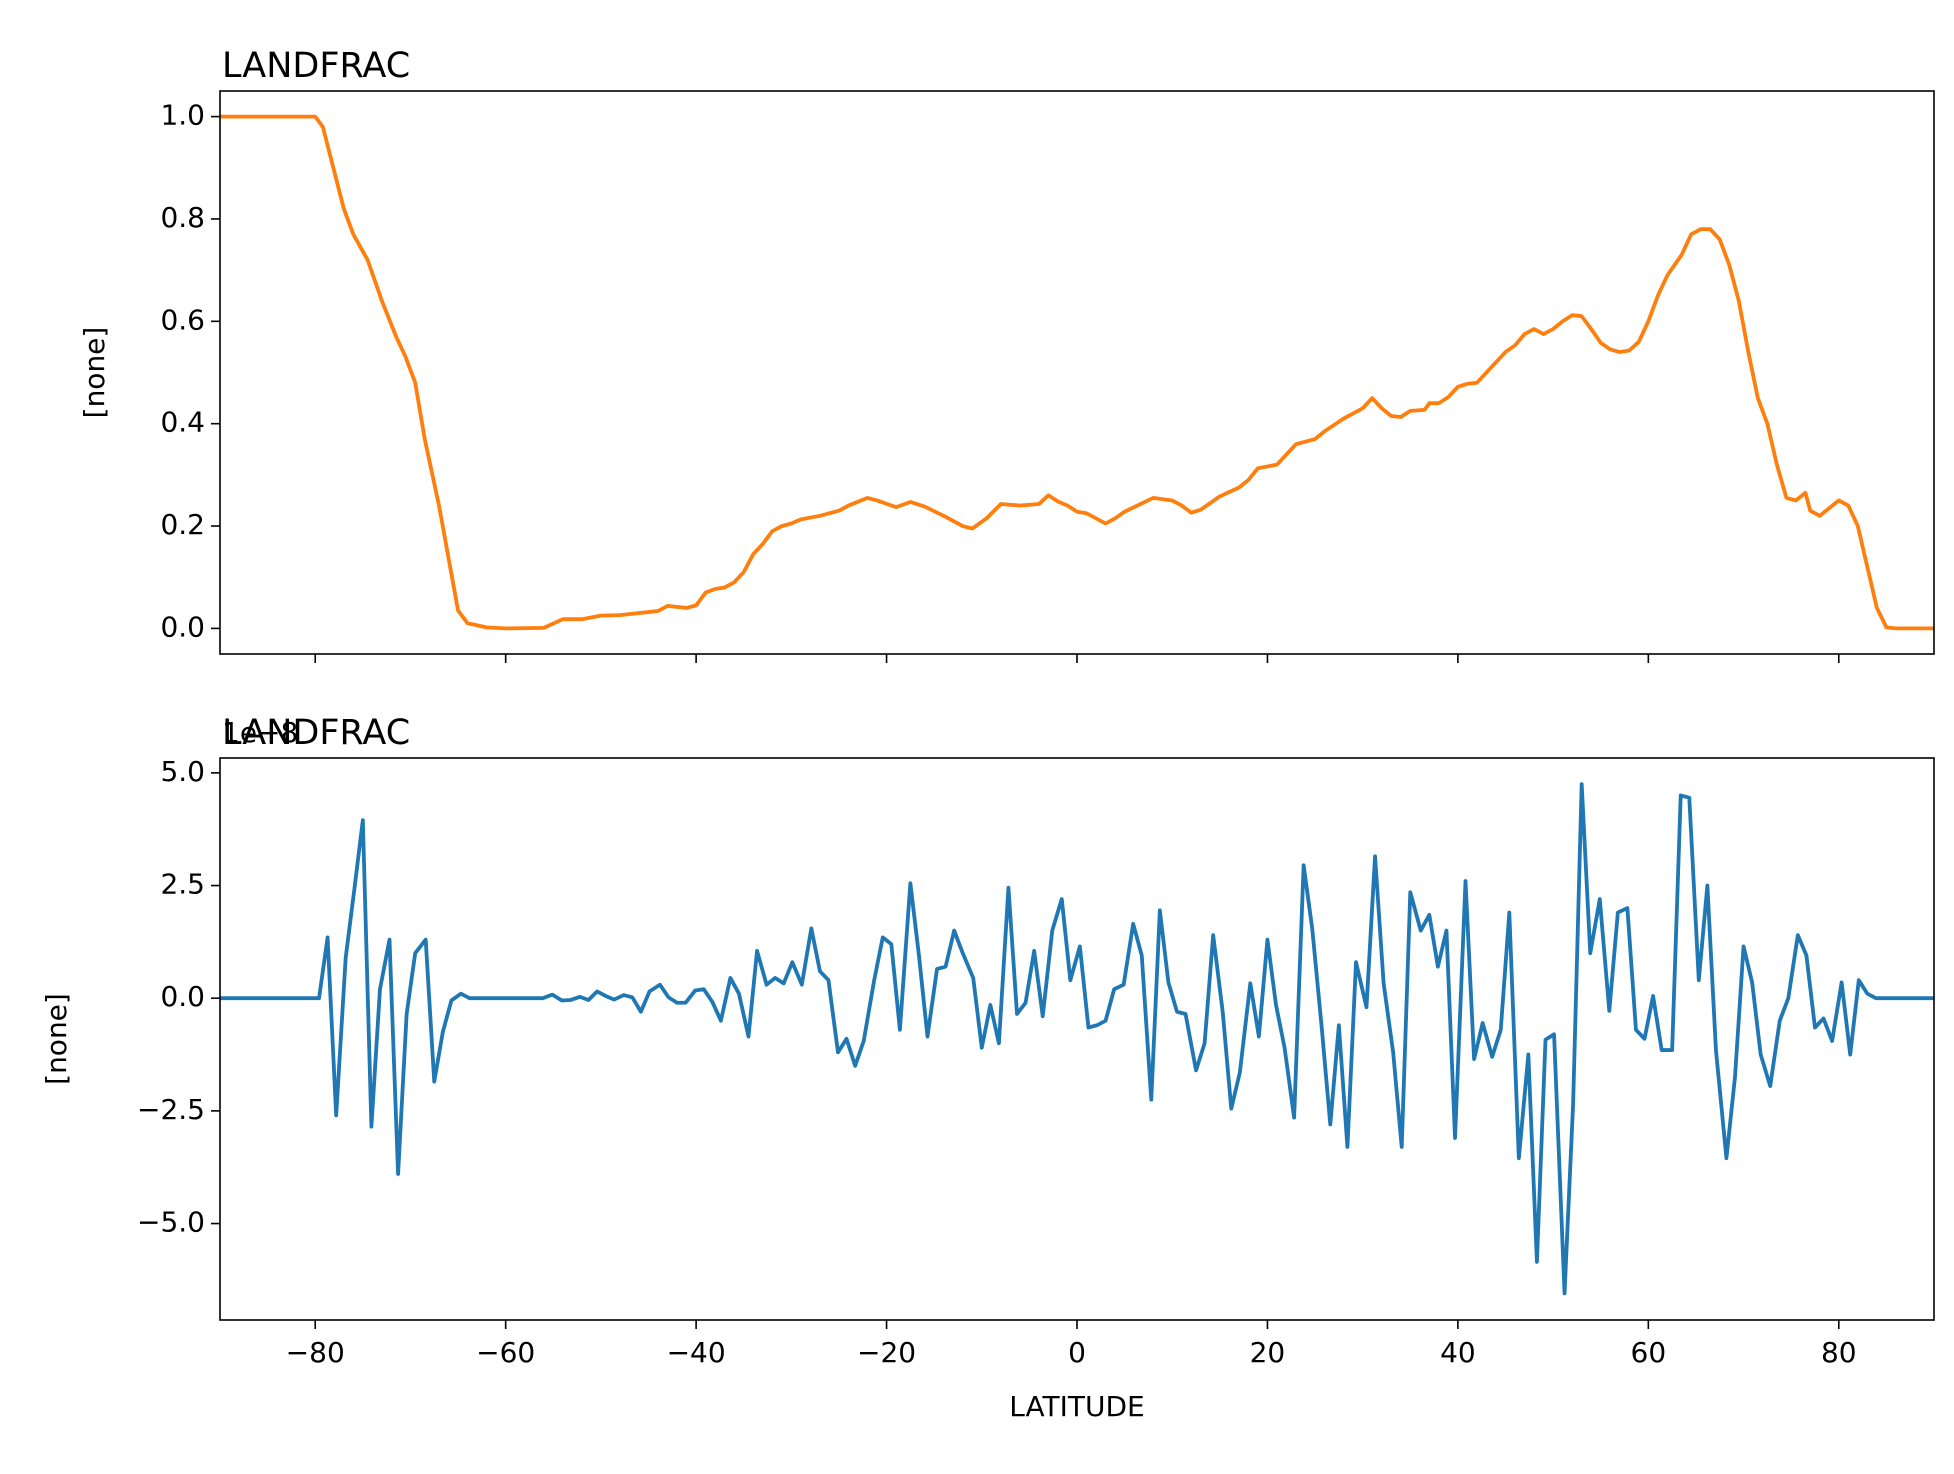 This screenshot has height=1474, width=1954. Describe the element at coordinates (171, 1109) in the screenshot. I see `y-tick-label: −2.5` at that location.